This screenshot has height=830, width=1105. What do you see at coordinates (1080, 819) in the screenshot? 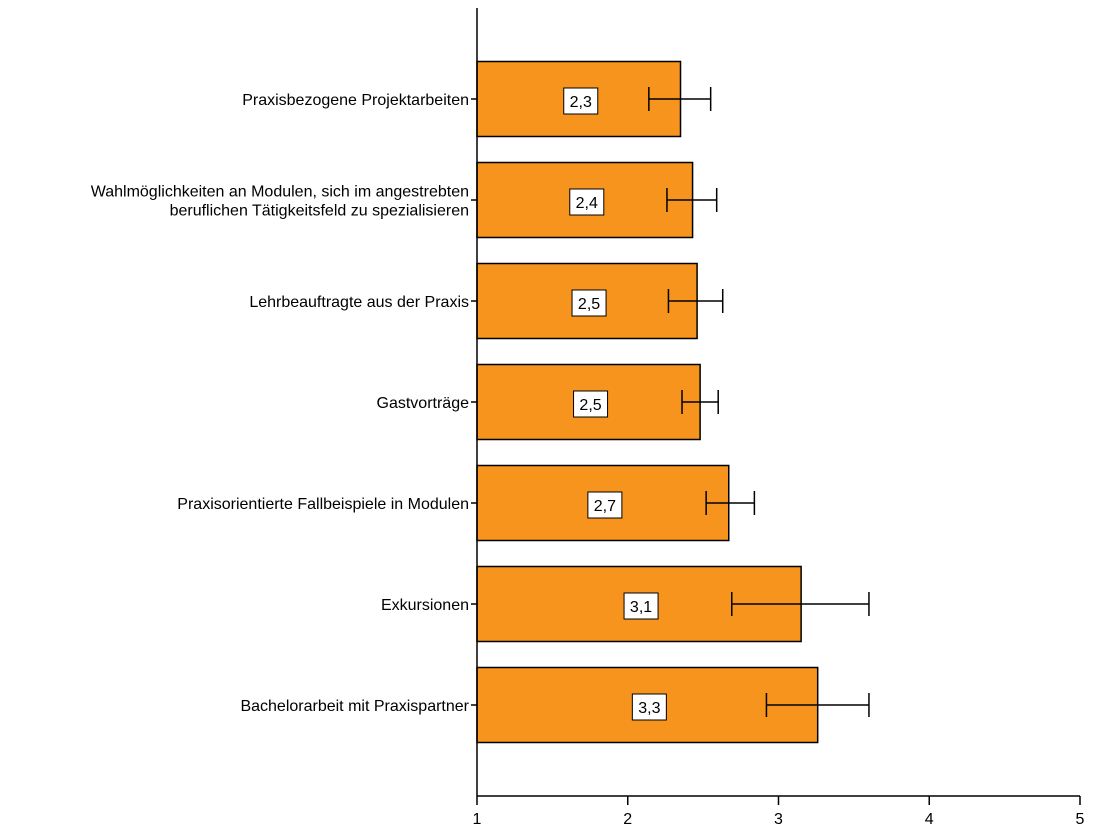
I see `x-tick-label: 5` at bounding box center [1080, 819].